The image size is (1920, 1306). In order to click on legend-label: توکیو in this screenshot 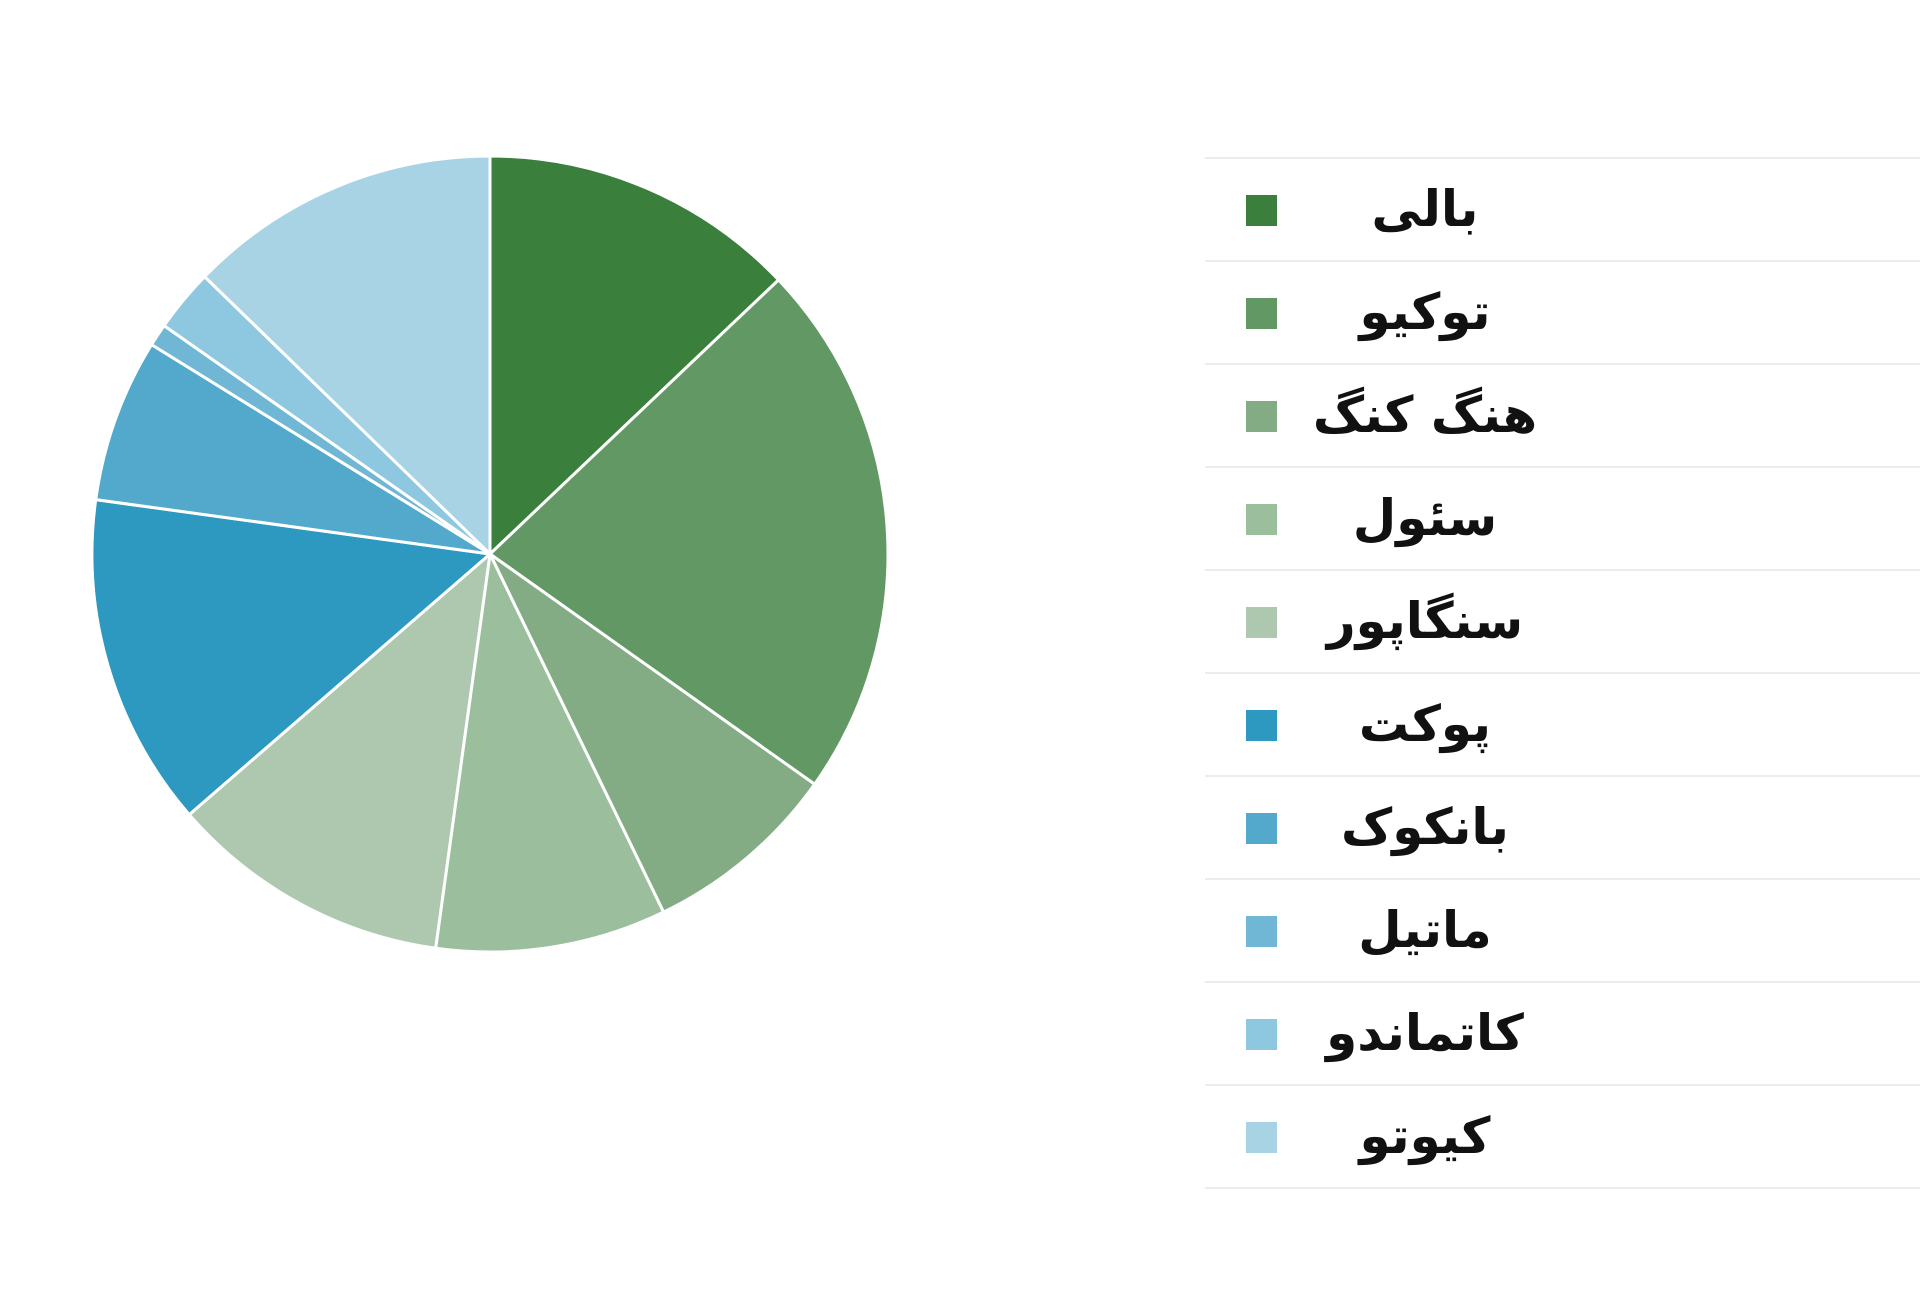, I will do `click(1425, 312)`.